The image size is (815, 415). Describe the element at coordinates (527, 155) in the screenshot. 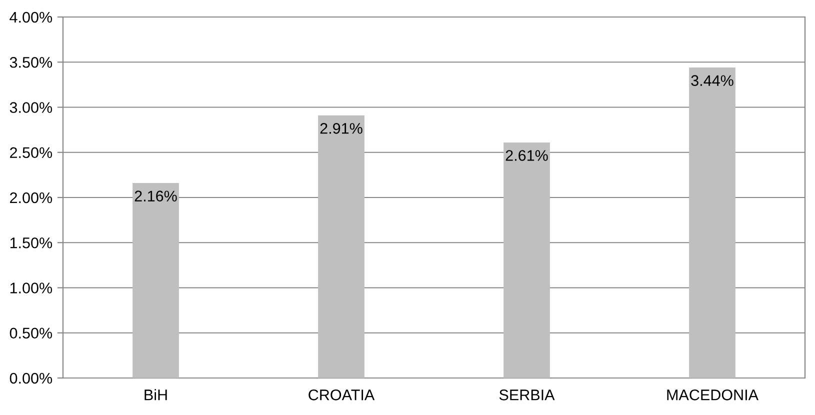

I see `data-label: 2.61%` at that location.